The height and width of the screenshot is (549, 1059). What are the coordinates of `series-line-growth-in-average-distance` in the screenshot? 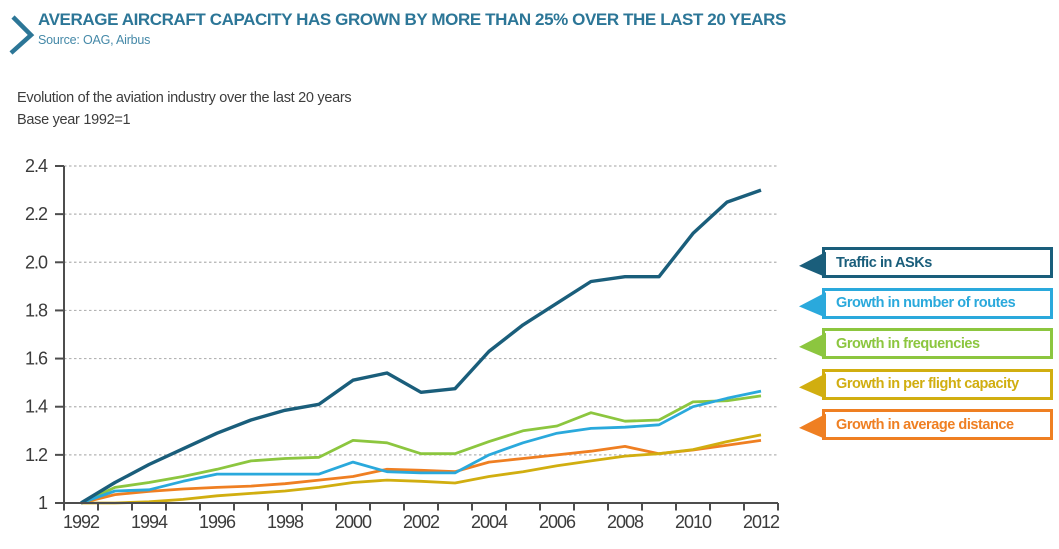 It's located at (421, 472).